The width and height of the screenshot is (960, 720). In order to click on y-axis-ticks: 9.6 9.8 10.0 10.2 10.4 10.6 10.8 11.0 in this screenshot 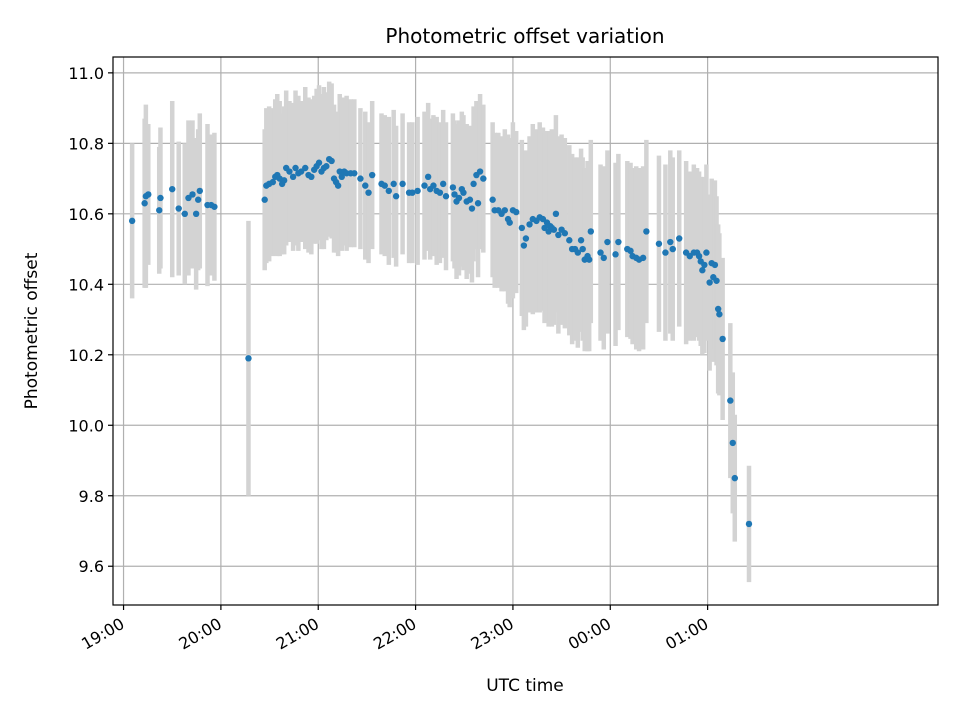, I will do `click(90, 320)`.